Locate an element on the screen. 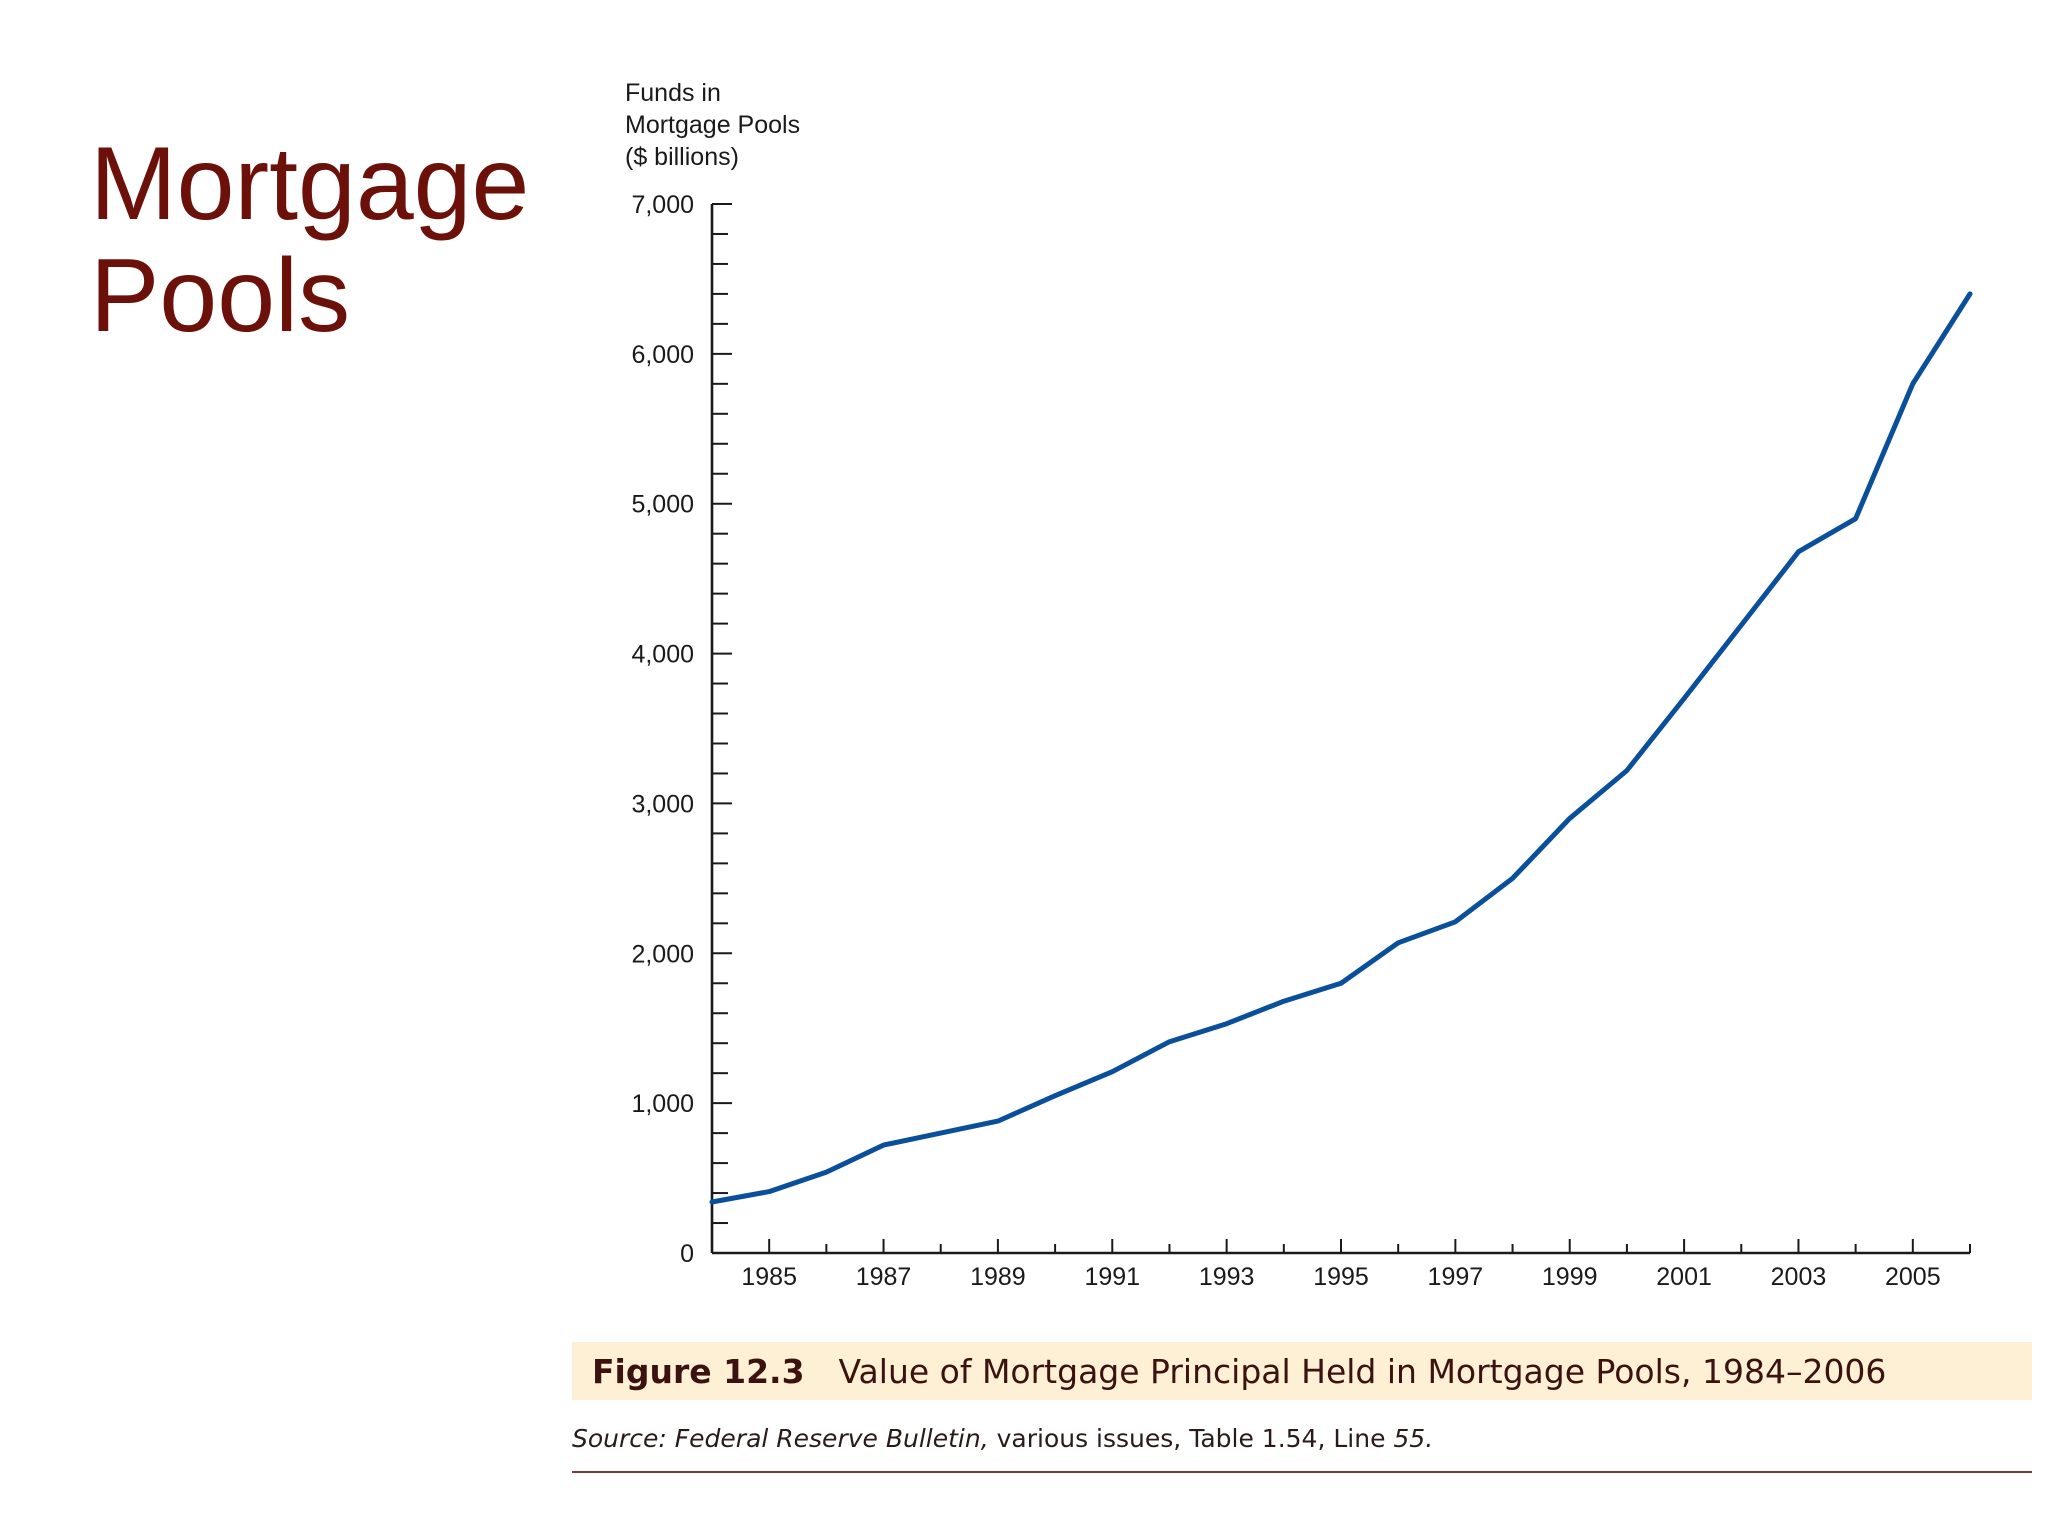 Image resolution: width=2048 pixels, height=1536 pixels. source-line-number: 55. is located at coordinates (1413, 1438).